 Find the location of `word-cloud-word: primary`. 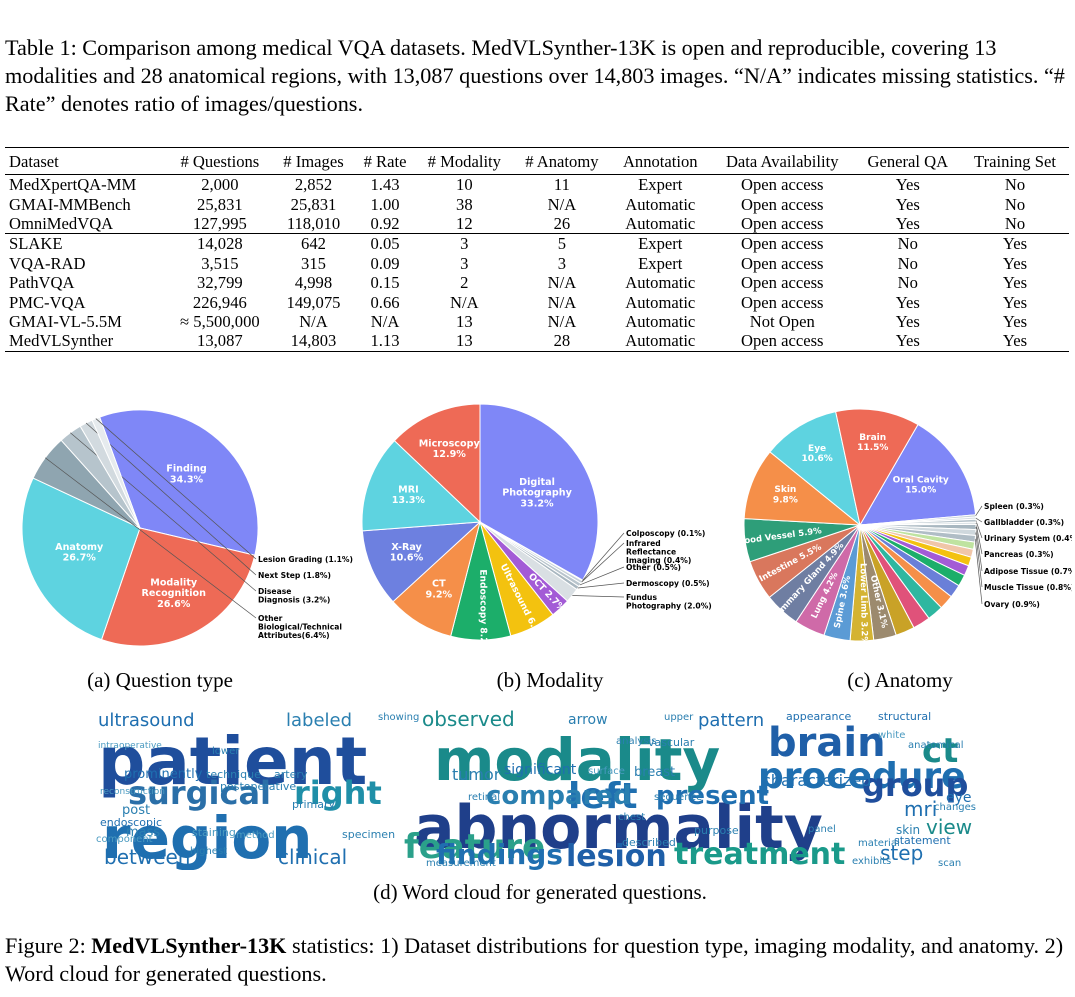

word-cloud-word: primary is located at coordinates (314, 804).